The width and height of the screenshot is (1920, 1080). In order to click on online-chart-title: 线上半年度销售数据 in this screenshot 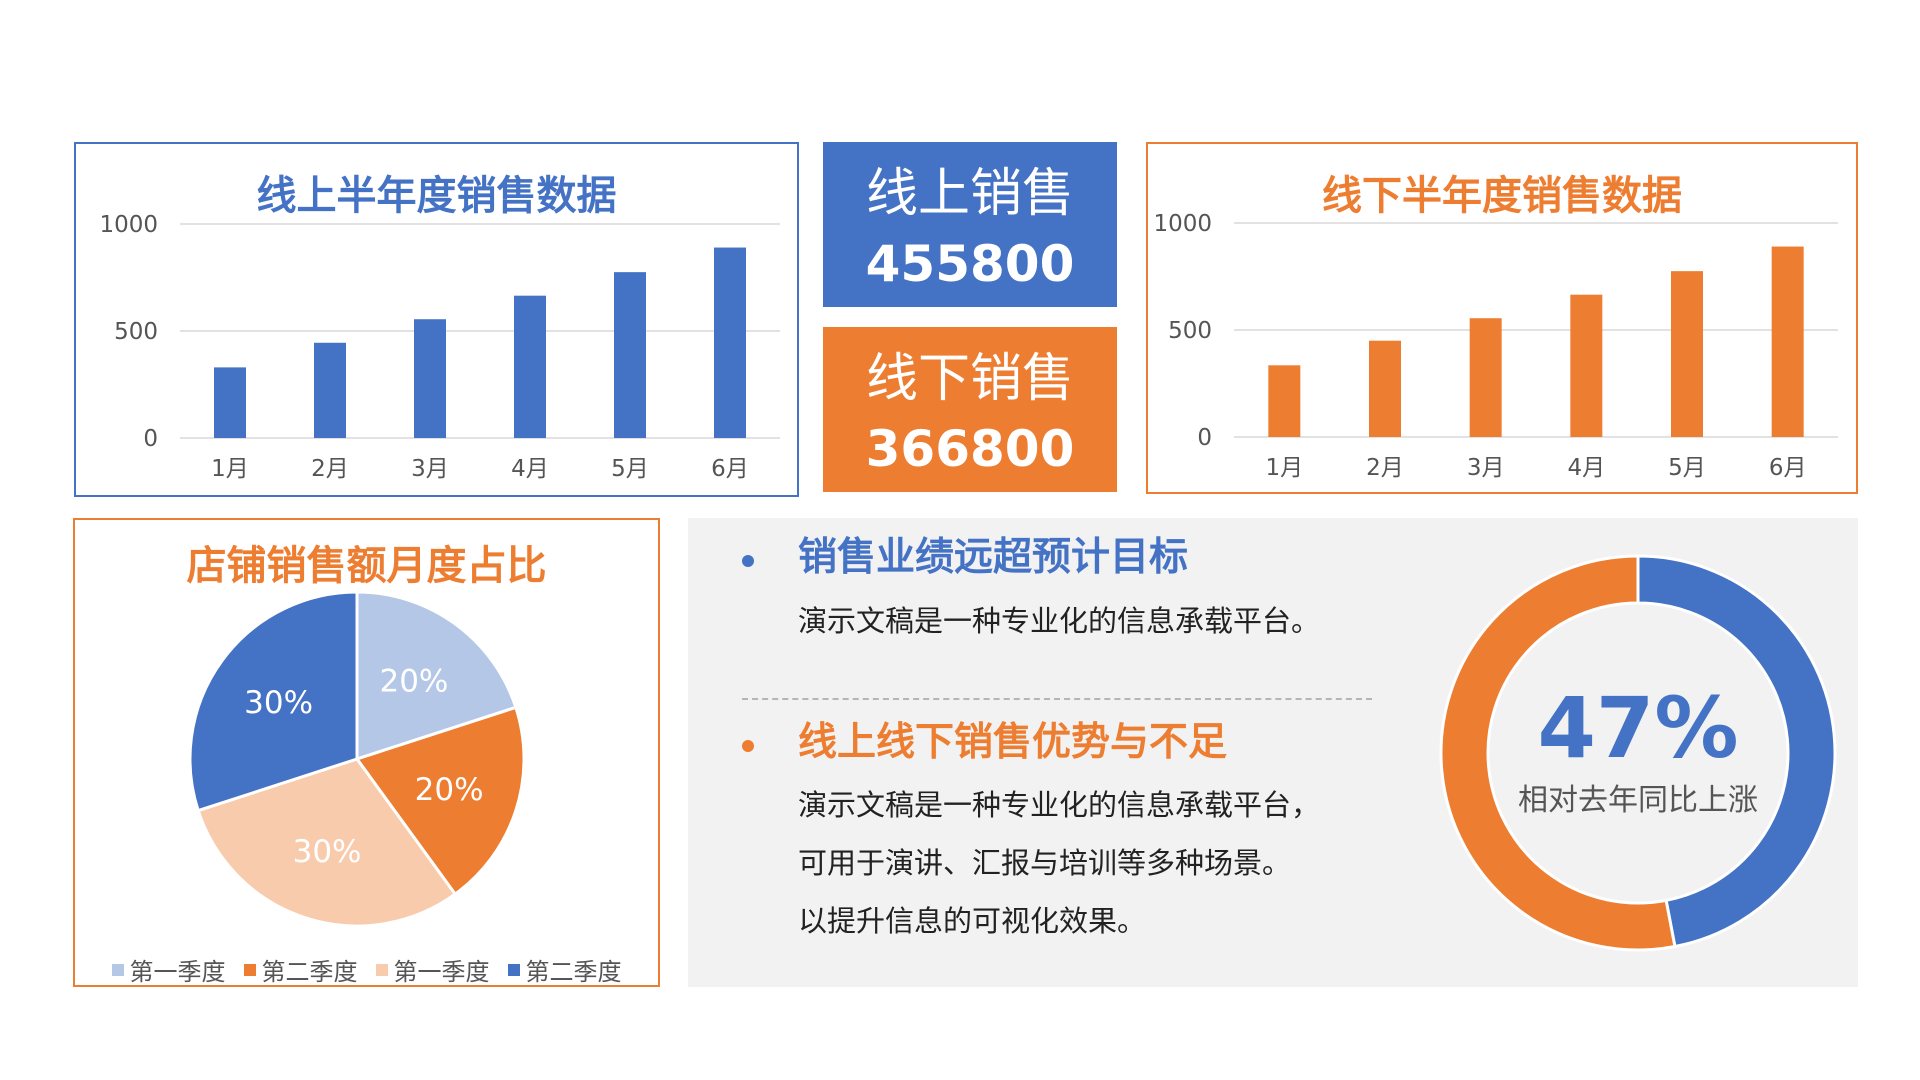, I will do `click(436, 196)`.